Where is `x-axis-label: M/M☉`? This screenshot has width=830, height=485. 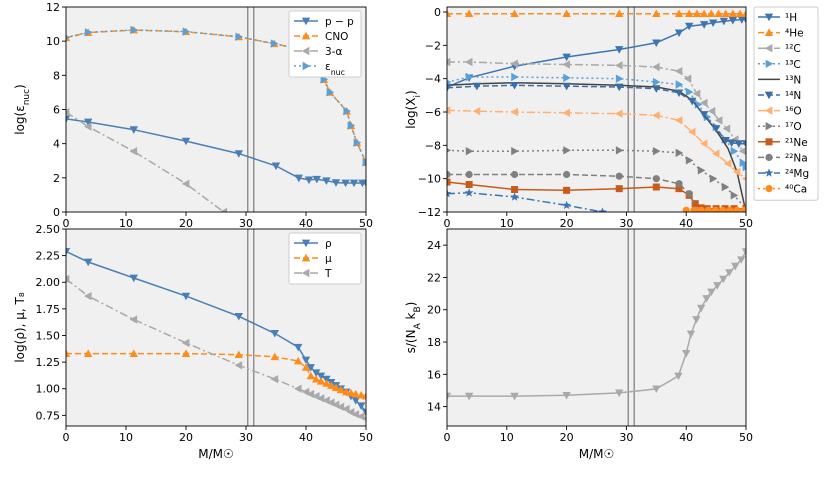 x-axis-label: M/M☉ is located at coordinates (216, 454).